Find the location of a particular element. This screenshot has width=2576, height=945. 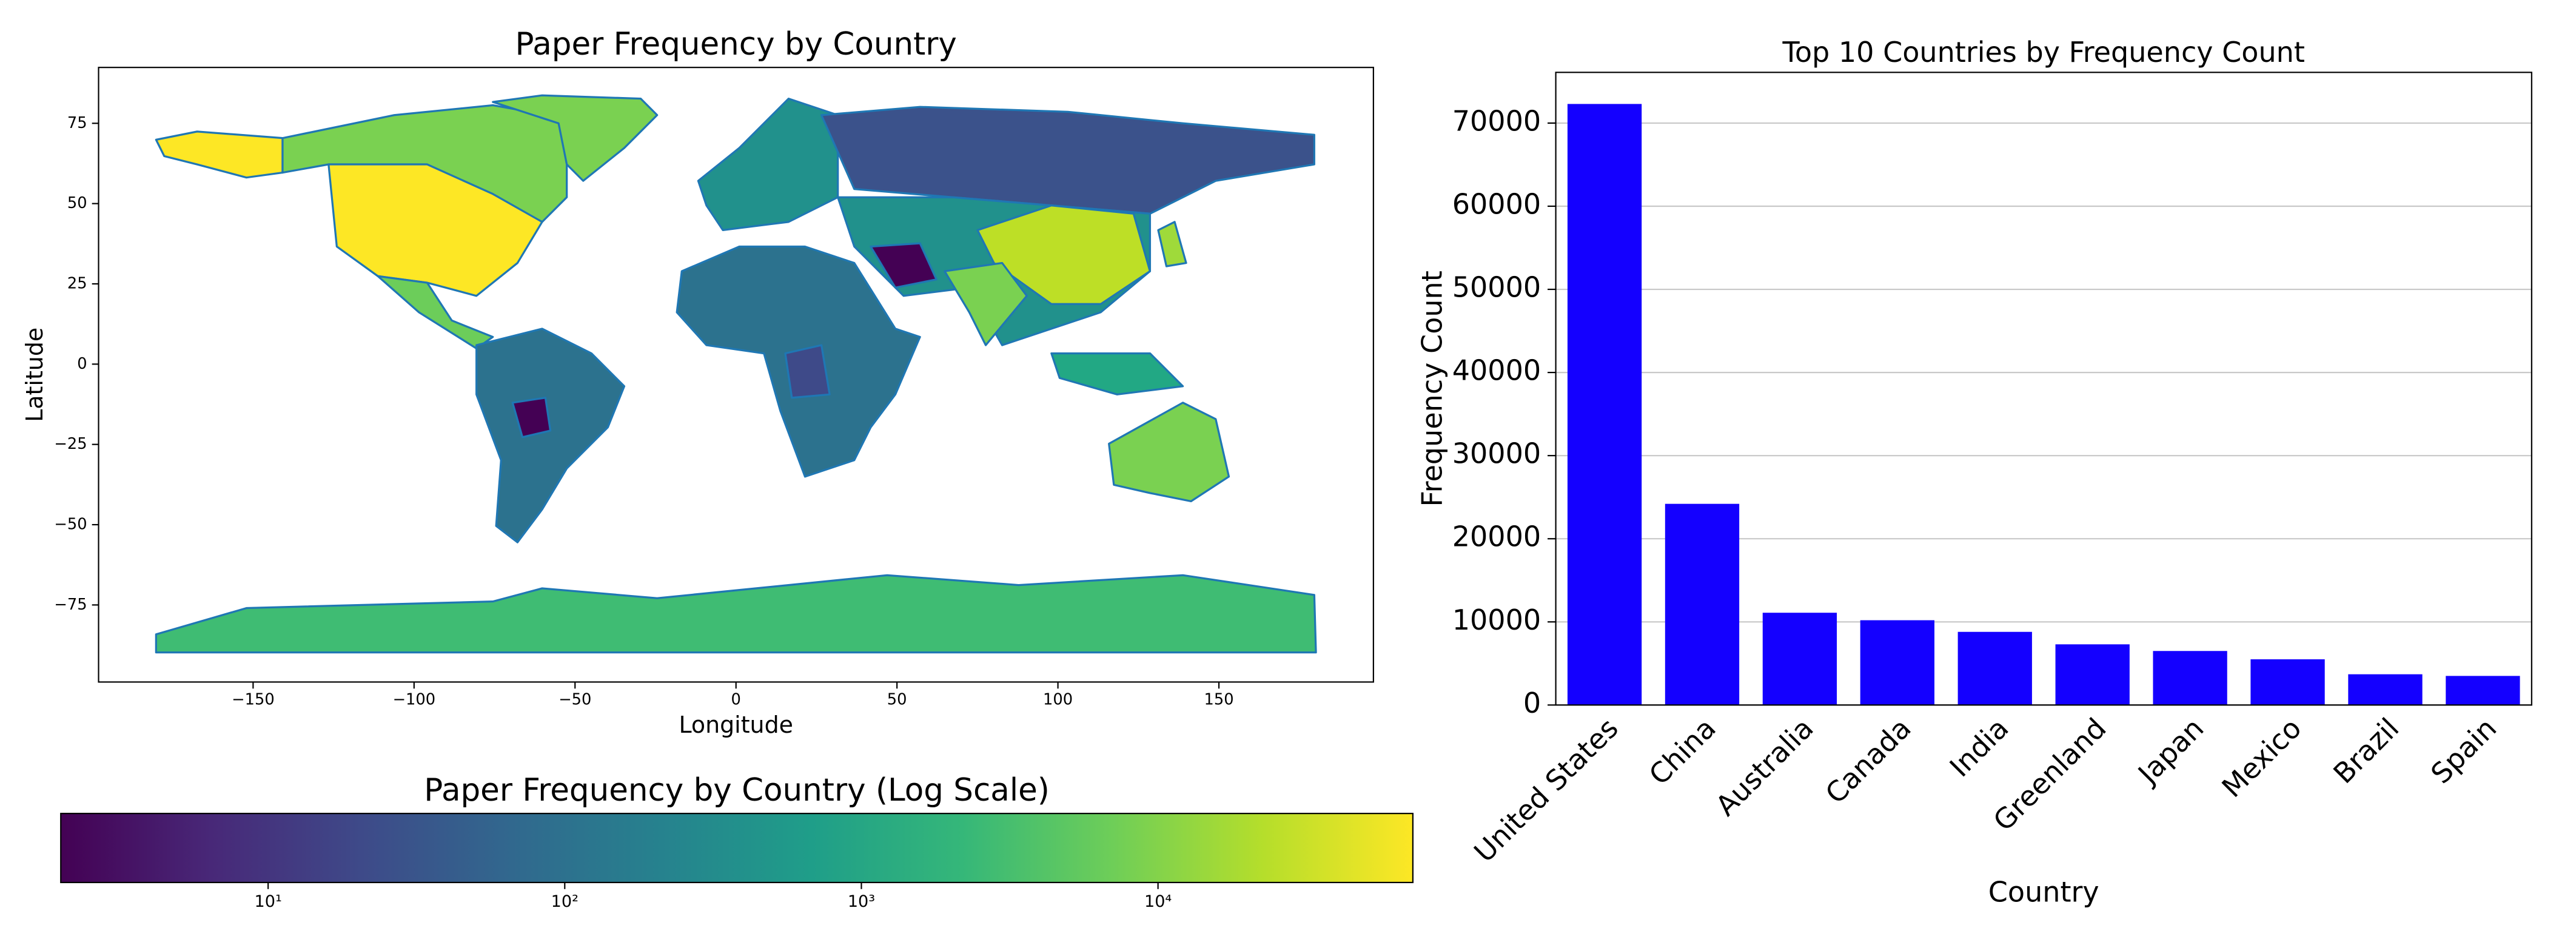

bolivia is located at coordinates (531, 418).